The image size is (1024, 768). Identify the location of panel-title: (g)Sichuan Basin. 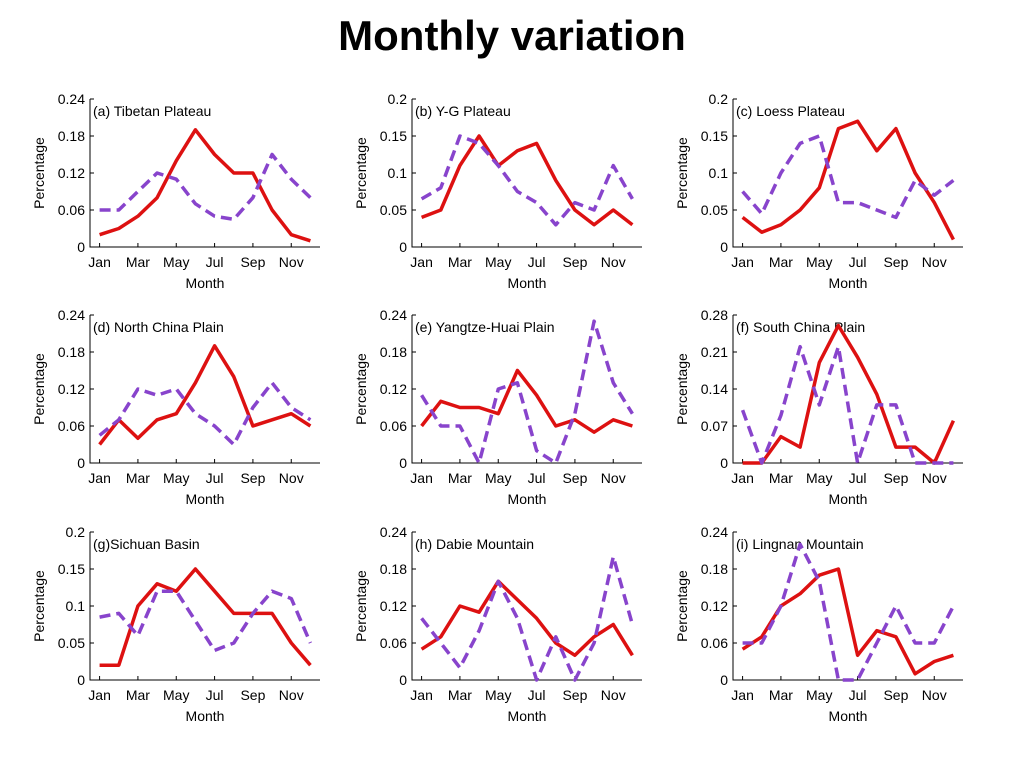
(146, 544).